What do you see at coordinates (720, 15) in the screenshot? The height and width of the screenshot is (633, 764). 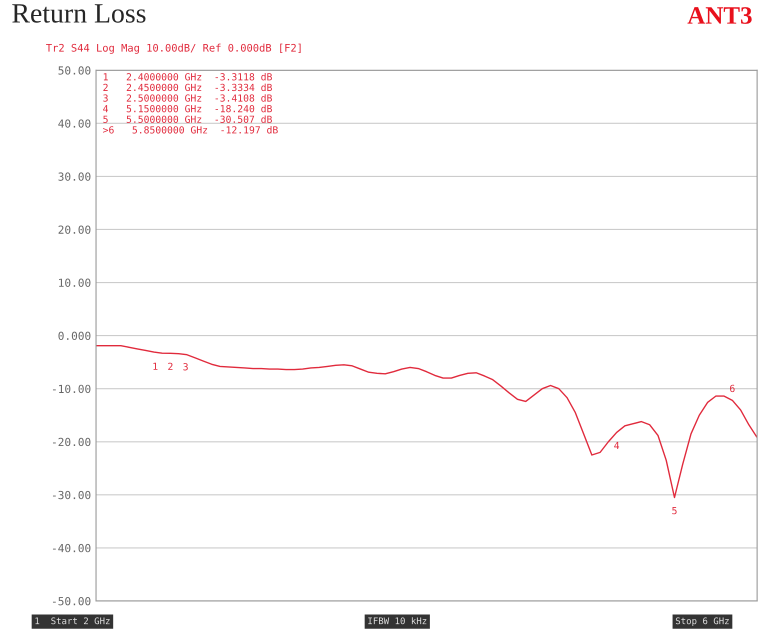 I see `text: ANT3` at bounding box center [720, 15].